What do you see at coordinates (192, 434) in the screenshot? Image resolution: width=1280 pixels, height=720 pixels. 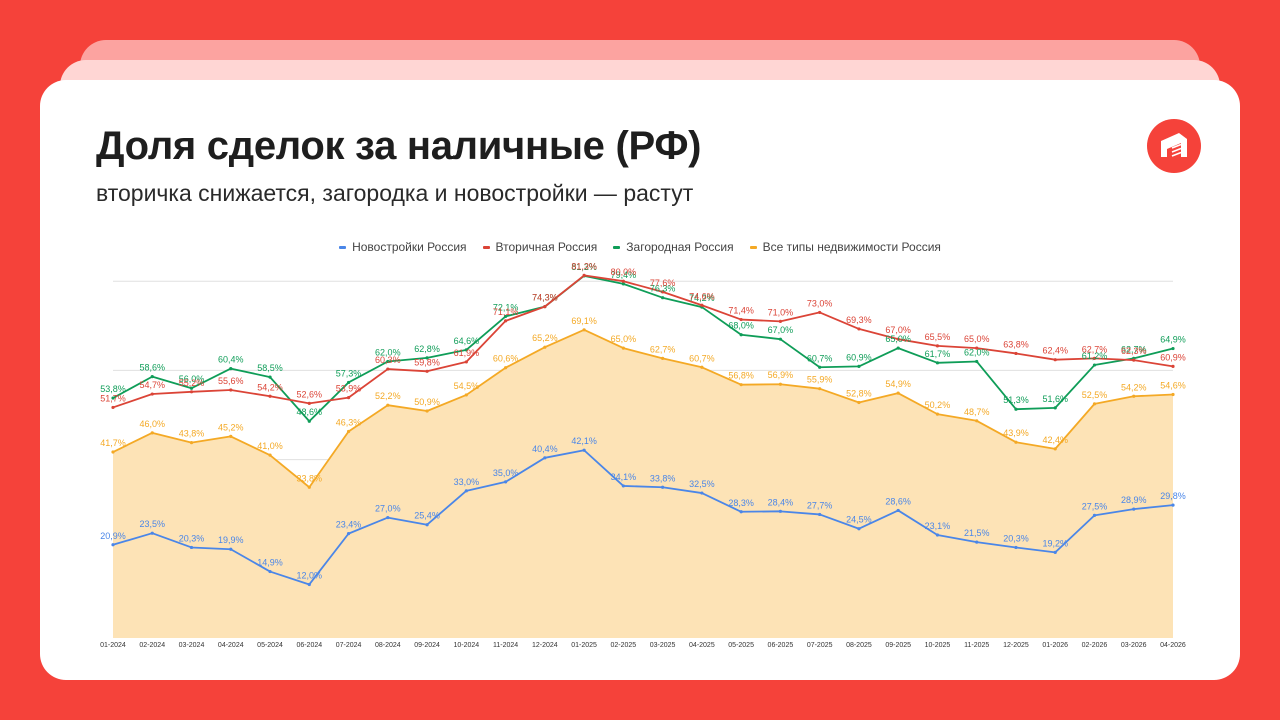 I see `data-label: 43,8%` at bounding box center [192, 434].